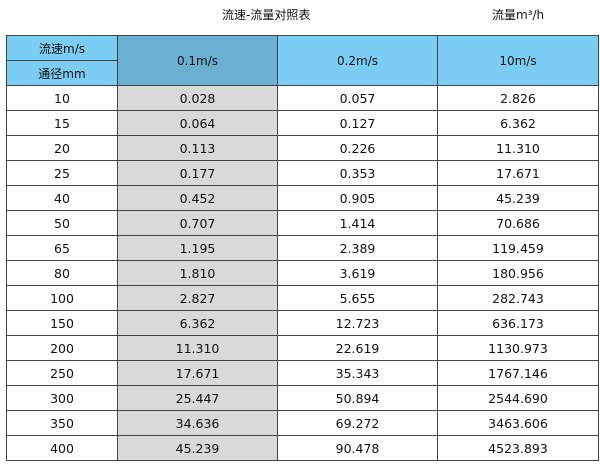 The height and width of the screenshot is (466, 600). What do you see at coordinates (197, 198) in the screenshot?
I see `flow-cell: 0.452` at bounding box center [197, 198].